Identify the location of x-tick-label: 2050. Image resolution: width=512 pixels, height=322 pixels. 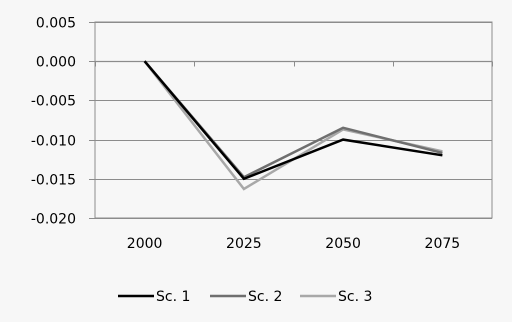
(343, 244).